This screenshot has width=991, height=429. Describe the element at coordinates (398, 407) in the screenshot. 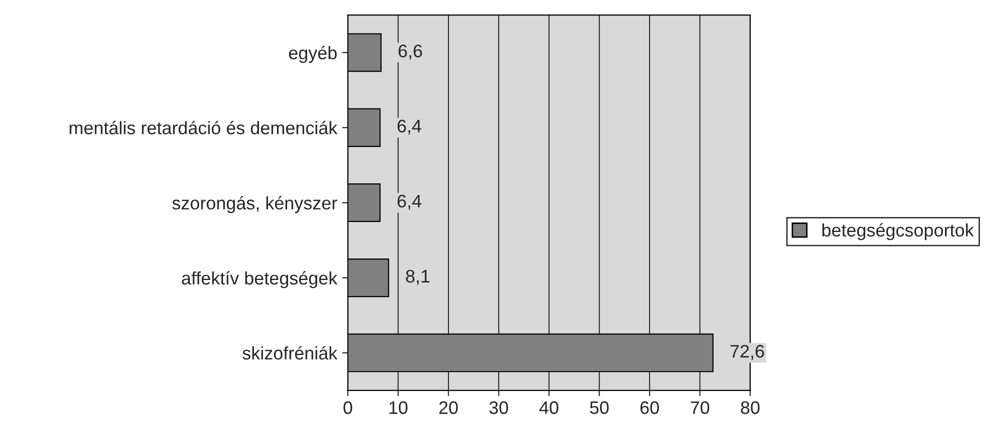

I see `x-tick-label: 10` at that location.